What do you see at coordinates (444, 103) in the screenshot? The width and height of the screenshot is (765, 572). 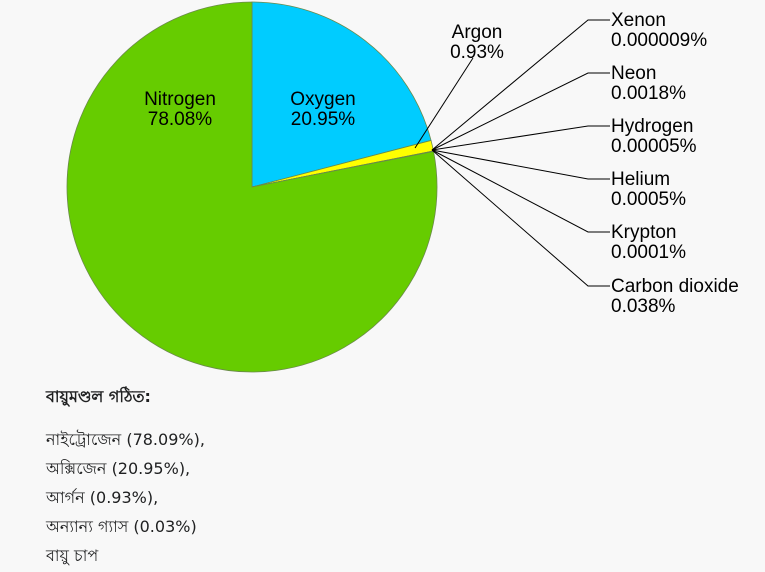 I see `leader-line-argon` at bounding box center [444, 103].